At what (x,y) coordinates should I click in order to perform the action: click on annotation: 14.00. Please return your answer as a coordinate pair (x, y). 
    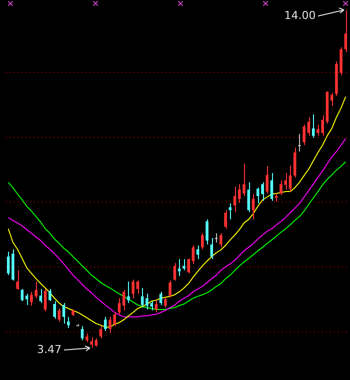
    Looking at the image, I should click on (300, 16).